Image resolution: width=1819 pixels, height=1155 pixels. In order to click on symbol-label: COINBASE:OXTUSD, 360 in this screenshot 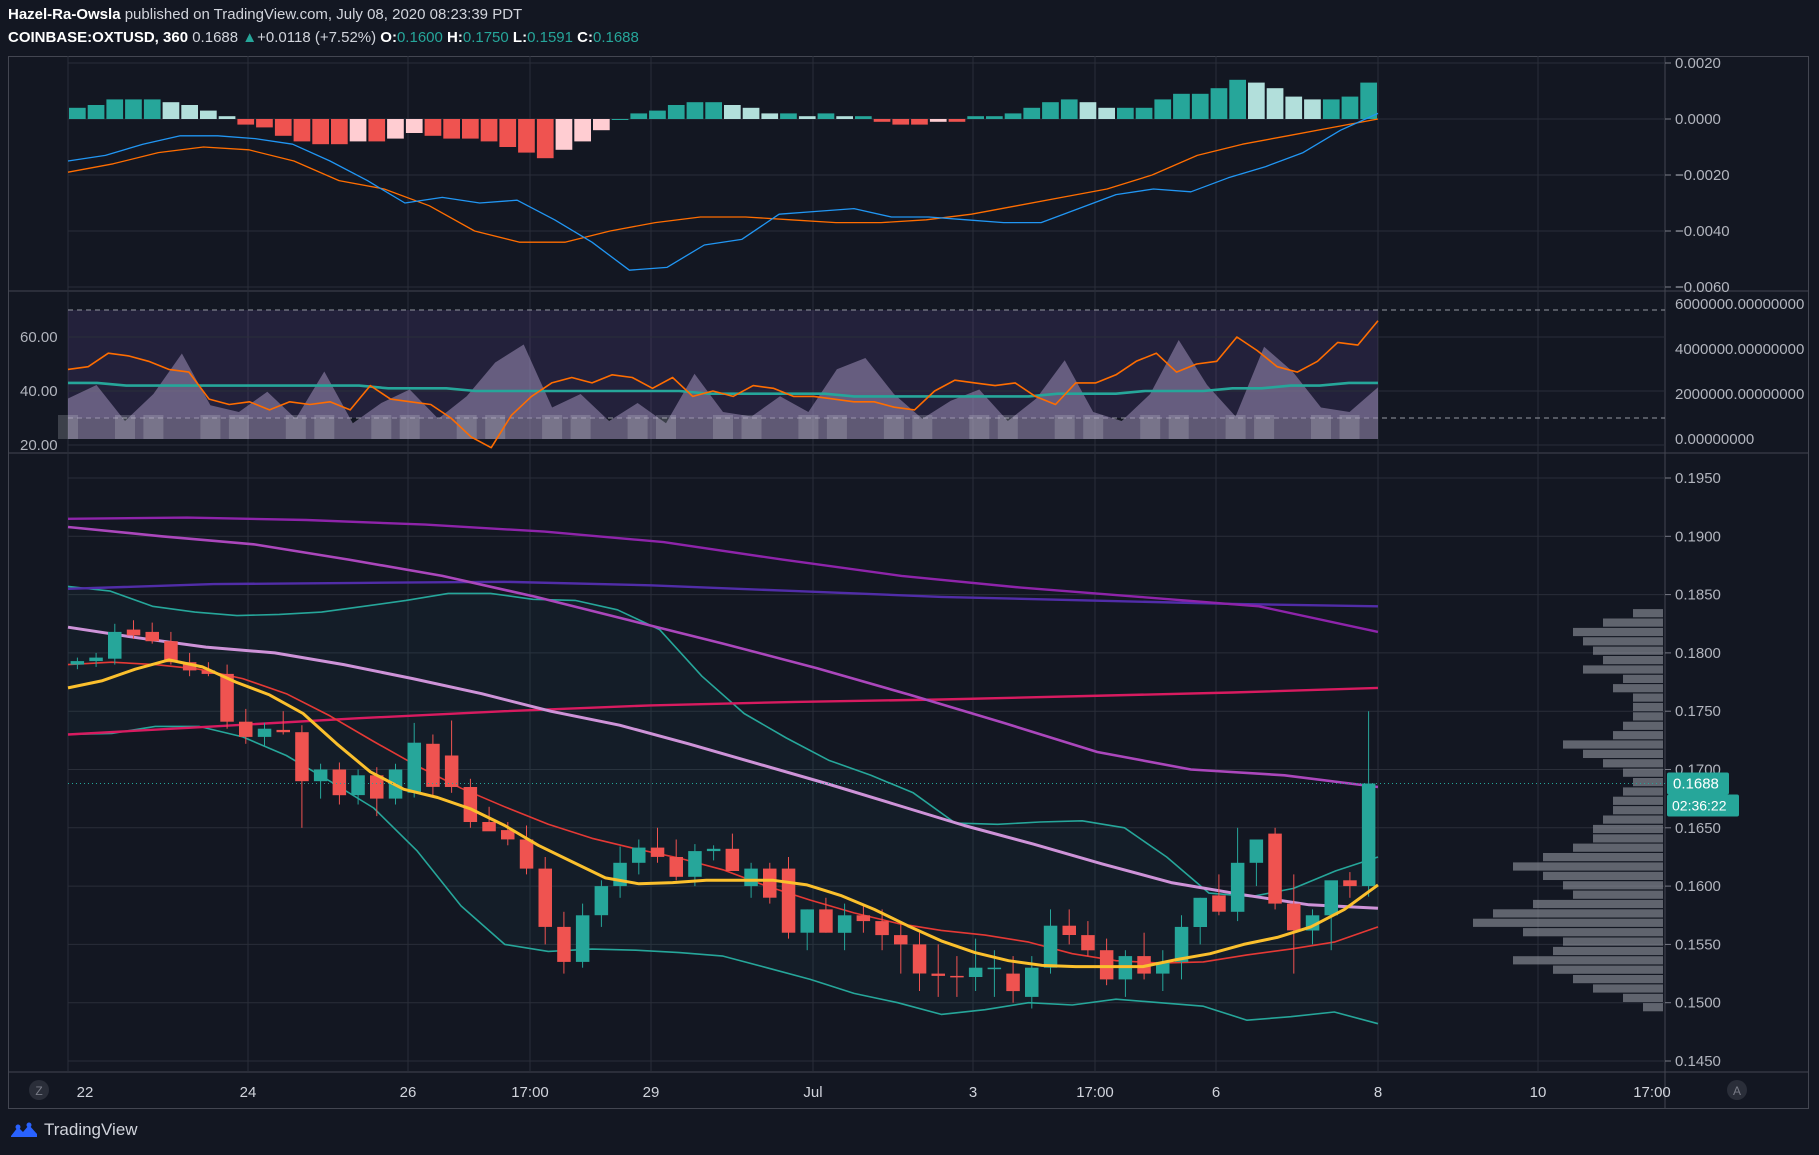, I will do `click(98, 37)`.